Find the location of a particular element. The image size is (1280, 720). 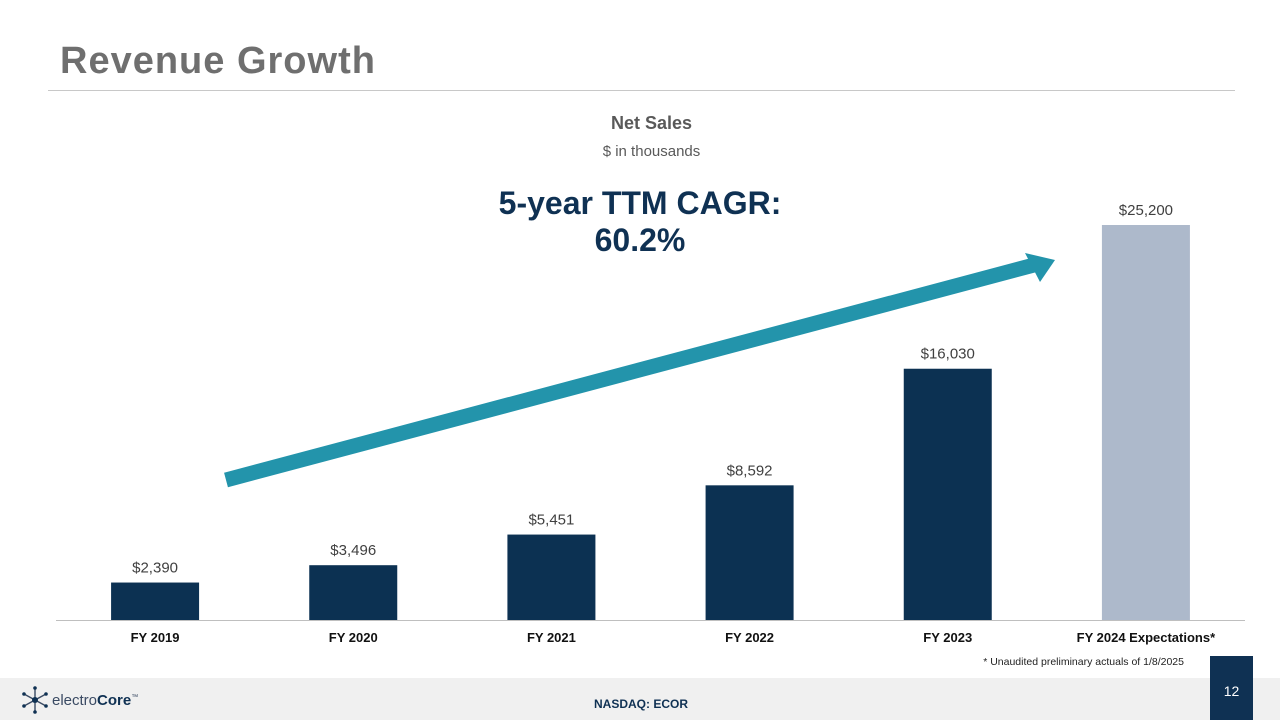

data-label-6: $25,200 is located at coordinates (1146, 210).